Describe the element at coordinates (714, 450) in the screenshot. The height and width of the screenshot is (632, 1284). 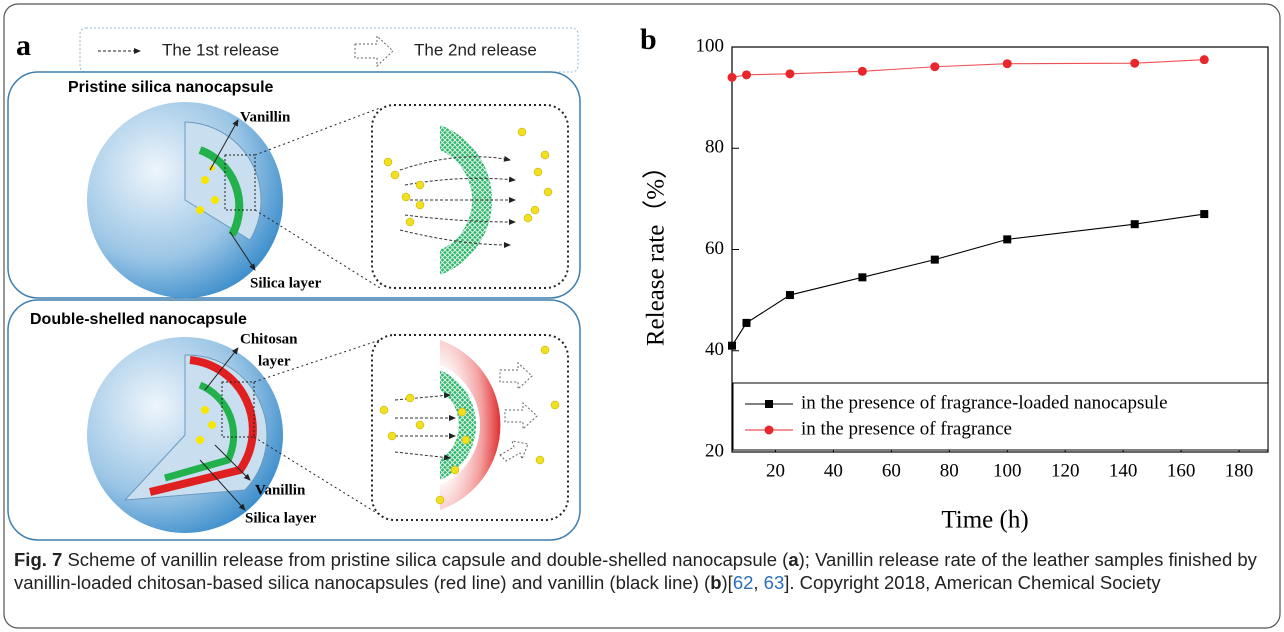
I see `y-tick-label: 20` at that location.